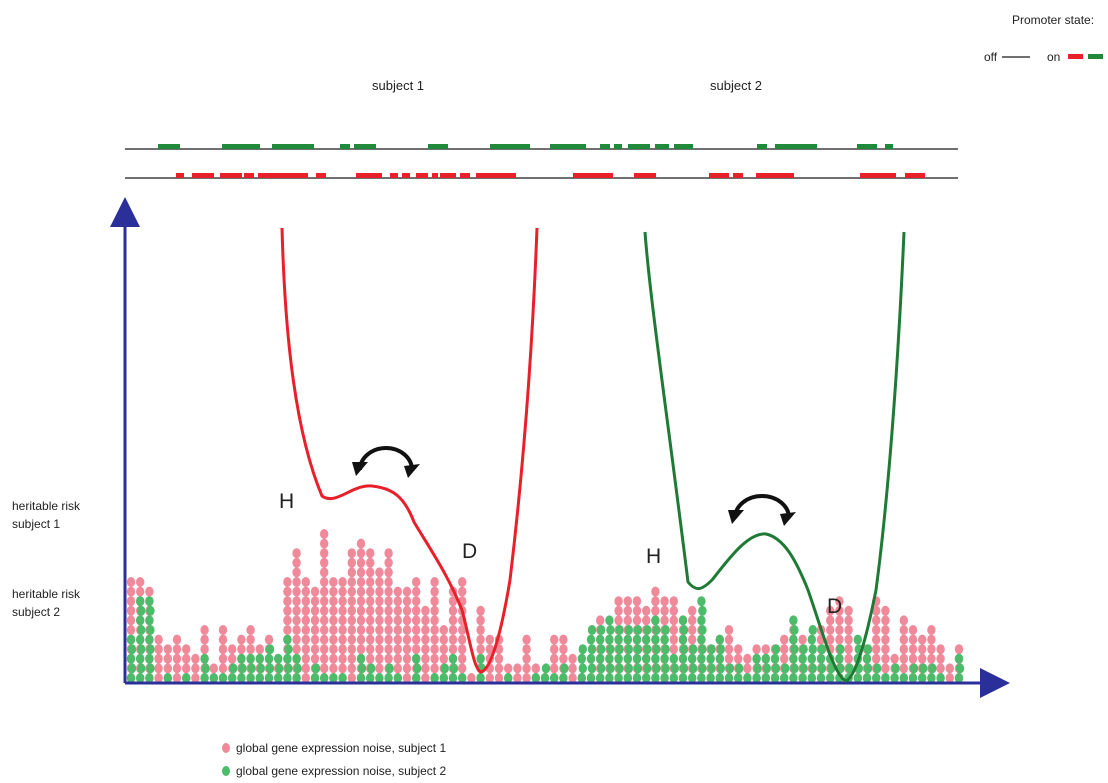 This screenshot has width=1108, height=783. I want to click on subject1-label: subject 1, so click(398, 85).